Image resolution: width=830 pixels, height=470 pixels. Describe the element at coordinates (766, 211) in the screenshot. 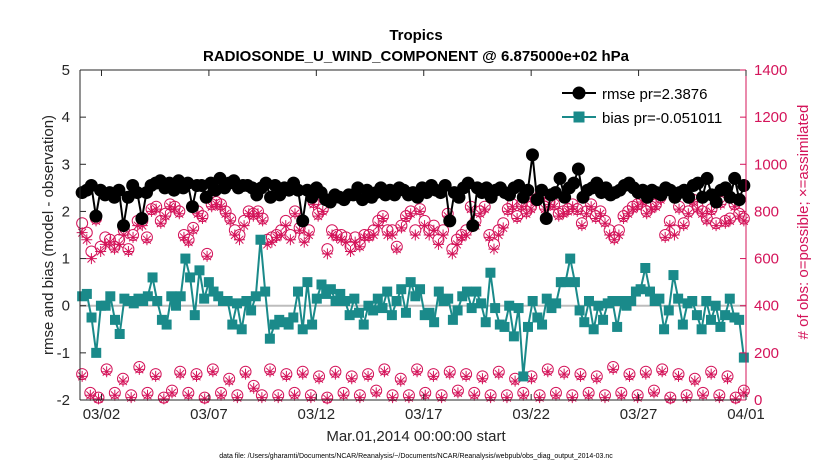

I see `y-right-tick-label: 800` at that location.